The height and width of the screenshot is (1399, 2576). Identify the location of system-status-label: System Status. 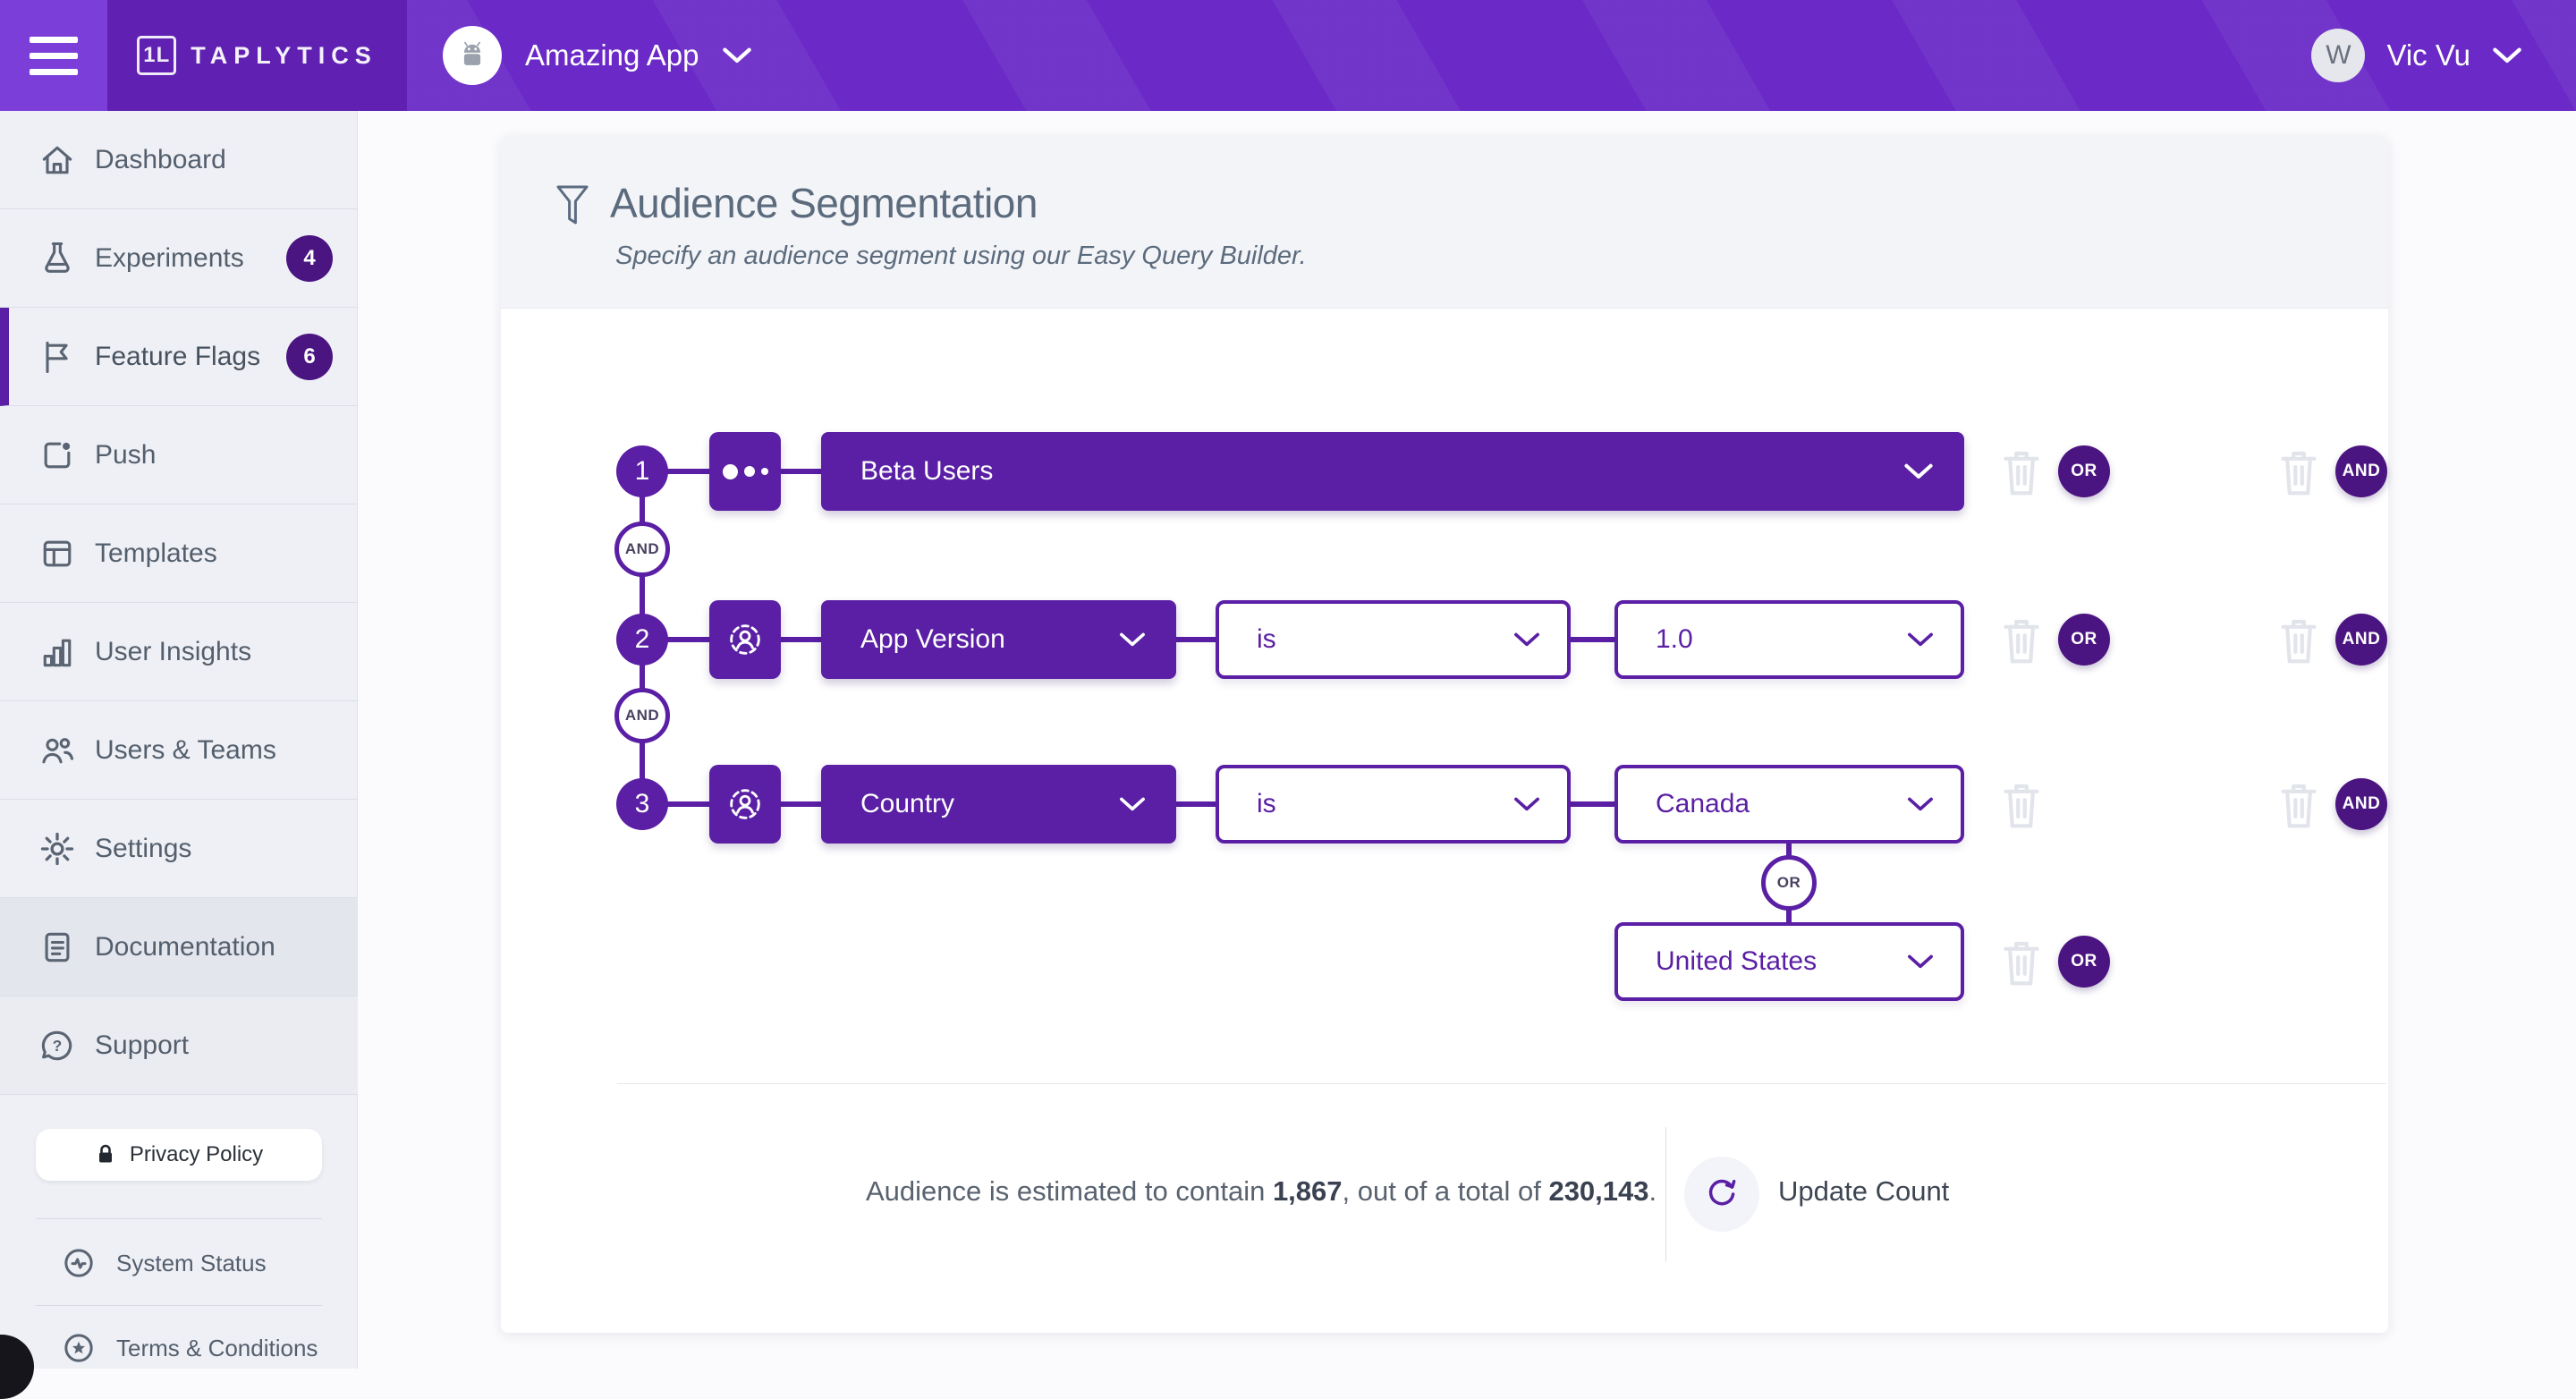
(191, 1262).